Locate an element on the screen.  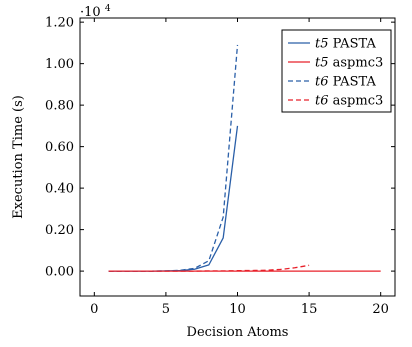
legend-entry: t6 PASTA is located at coordinates (345, 82).